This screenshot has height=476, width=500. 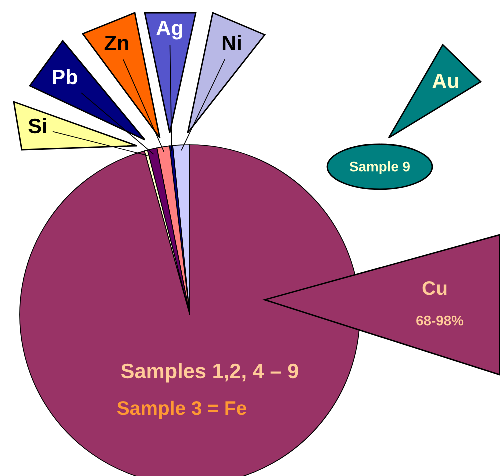 I want to click on text: 68-98%, so click(x=440, y=321).